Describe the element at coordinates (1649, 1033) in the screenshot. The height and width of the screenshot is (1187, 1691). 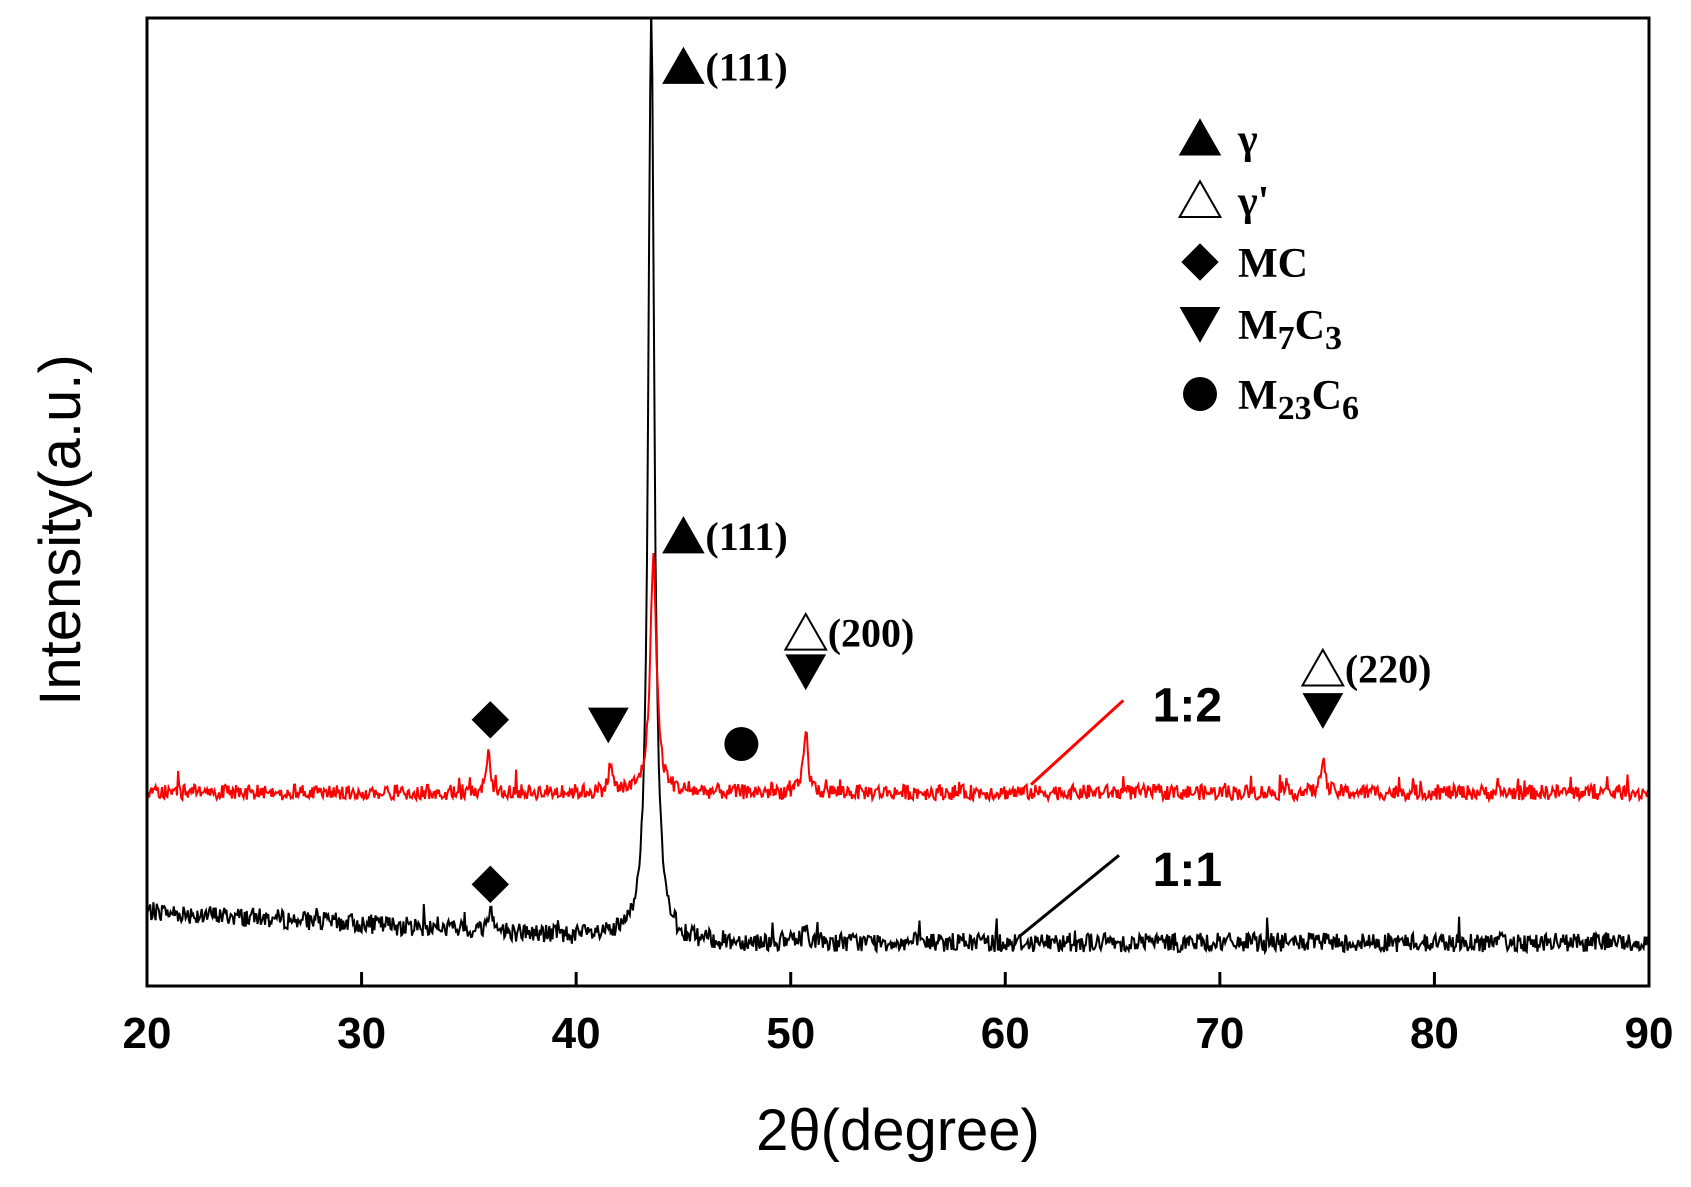
I see `x-tick-label: 90` at that location.